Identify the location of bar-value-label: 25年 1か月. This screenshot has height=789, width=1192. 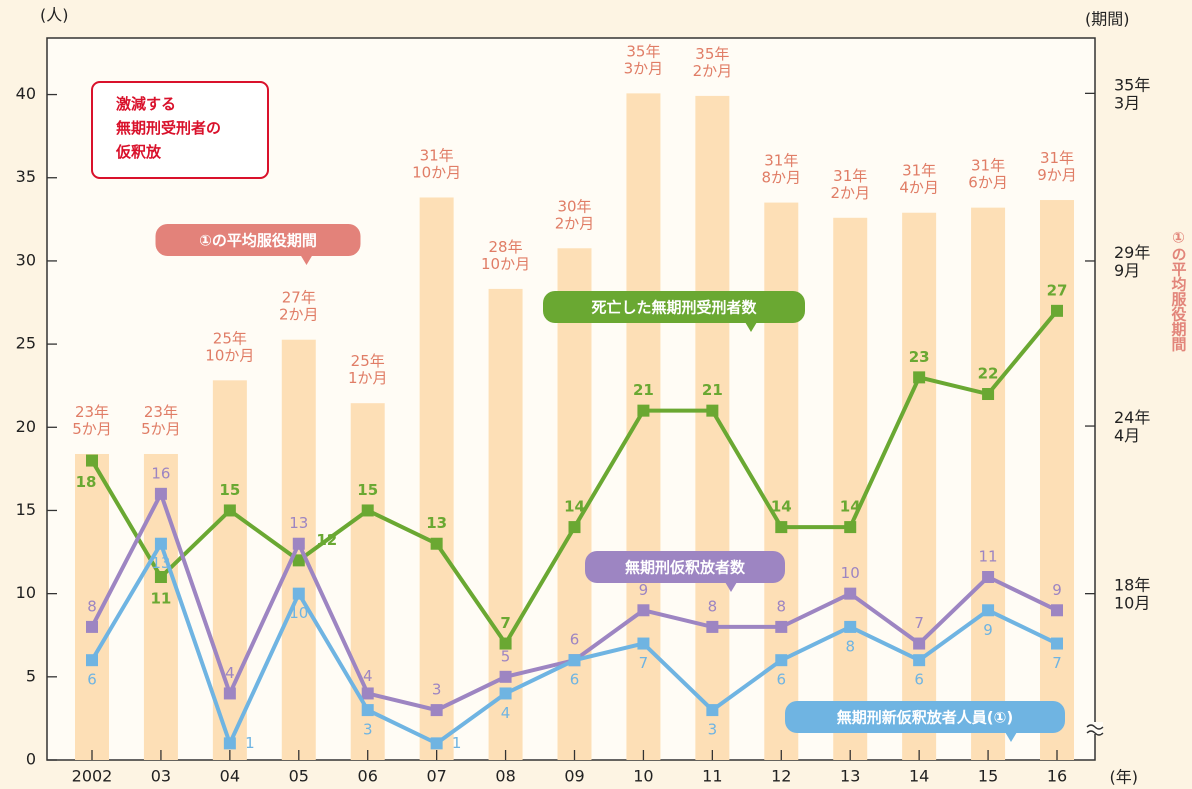
(368, 369).